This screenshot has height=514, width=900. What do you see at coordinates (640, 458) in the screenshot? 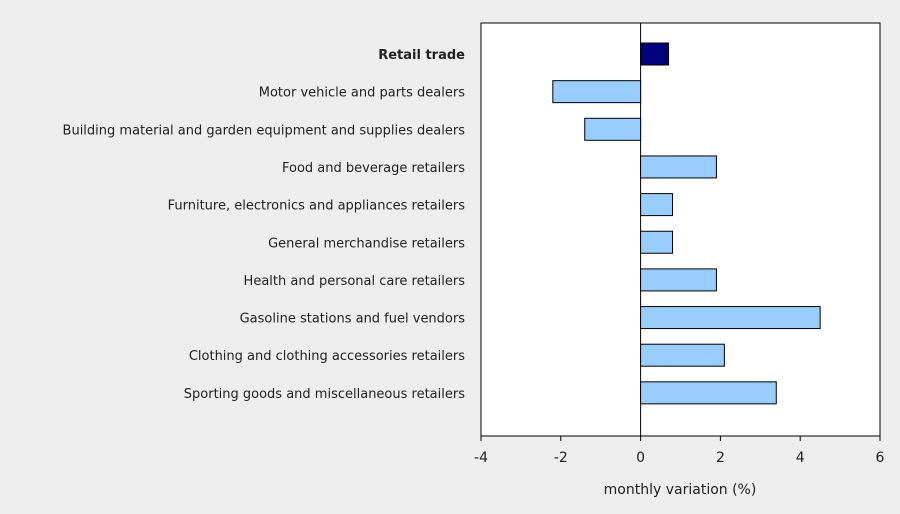
I see `x-tick-label: 0` at bounding box center [640, 458].